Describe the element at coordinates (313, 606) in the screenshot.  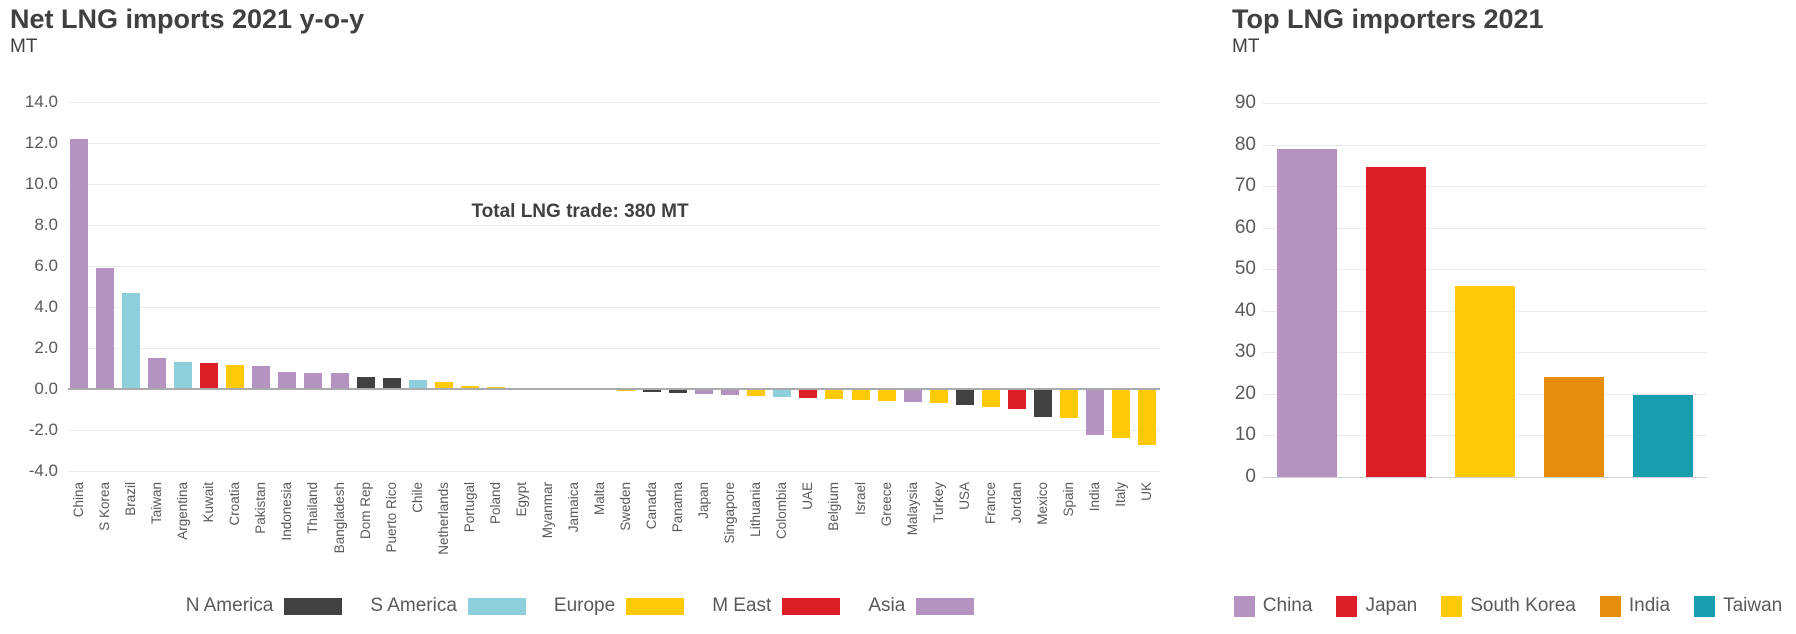
I see `legend-swatch-n-america` at that location.